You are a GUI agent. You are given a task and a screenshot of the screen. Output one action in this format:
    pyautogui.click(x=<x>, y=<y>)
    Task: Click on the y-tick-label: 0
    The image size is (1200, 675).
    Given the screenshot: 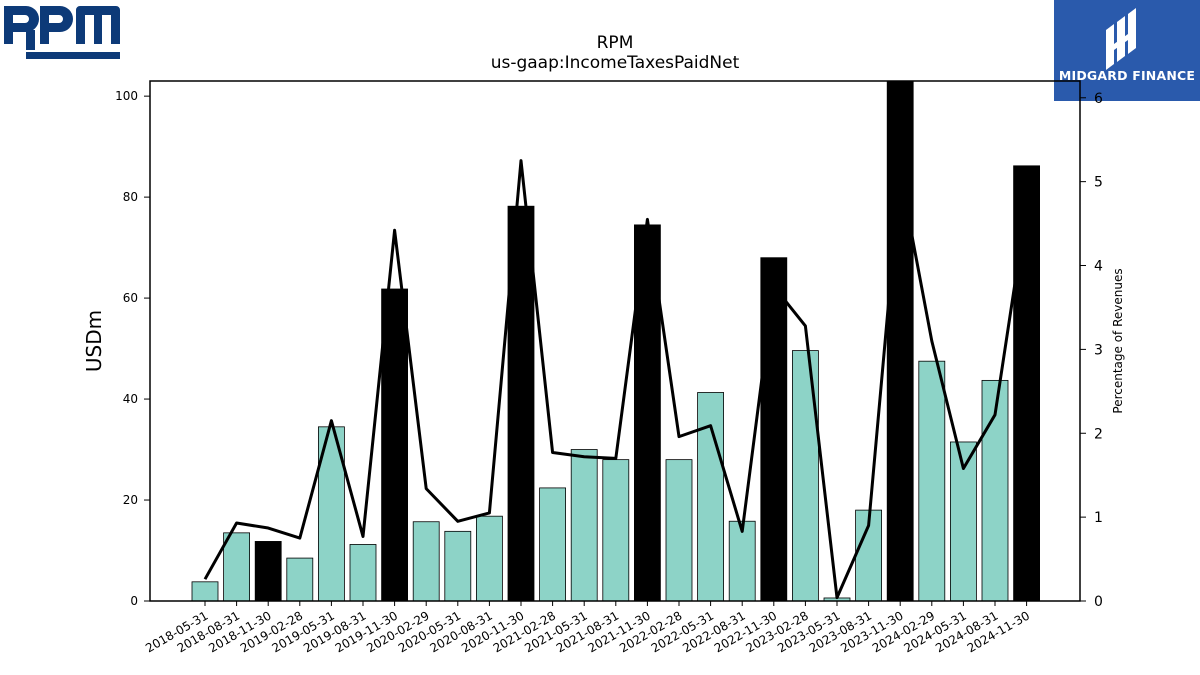 What is the action you would take?
    pyautogui.click(x=134, y=601)
    